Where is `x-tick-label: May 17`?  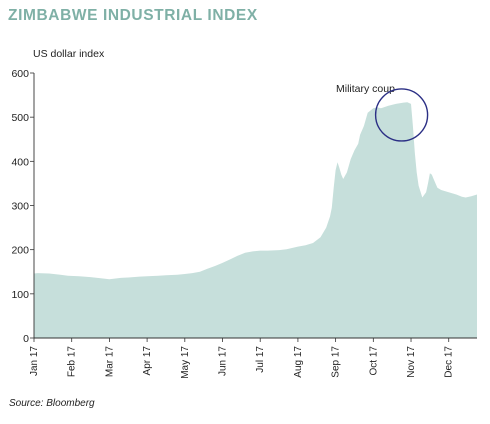
x-tick-label: May 17 is located at coordinates (185, 362).